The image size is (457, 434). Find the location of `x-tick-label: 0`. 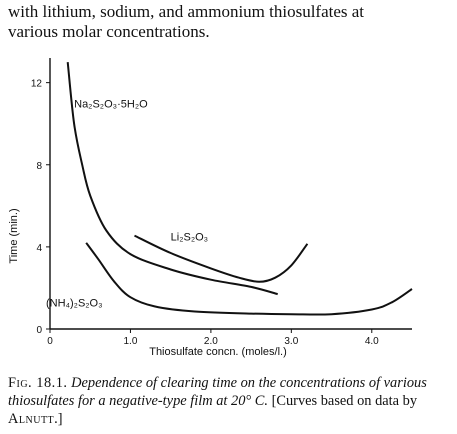

x-tick-label: 0 is located at coordinates (50, 341).